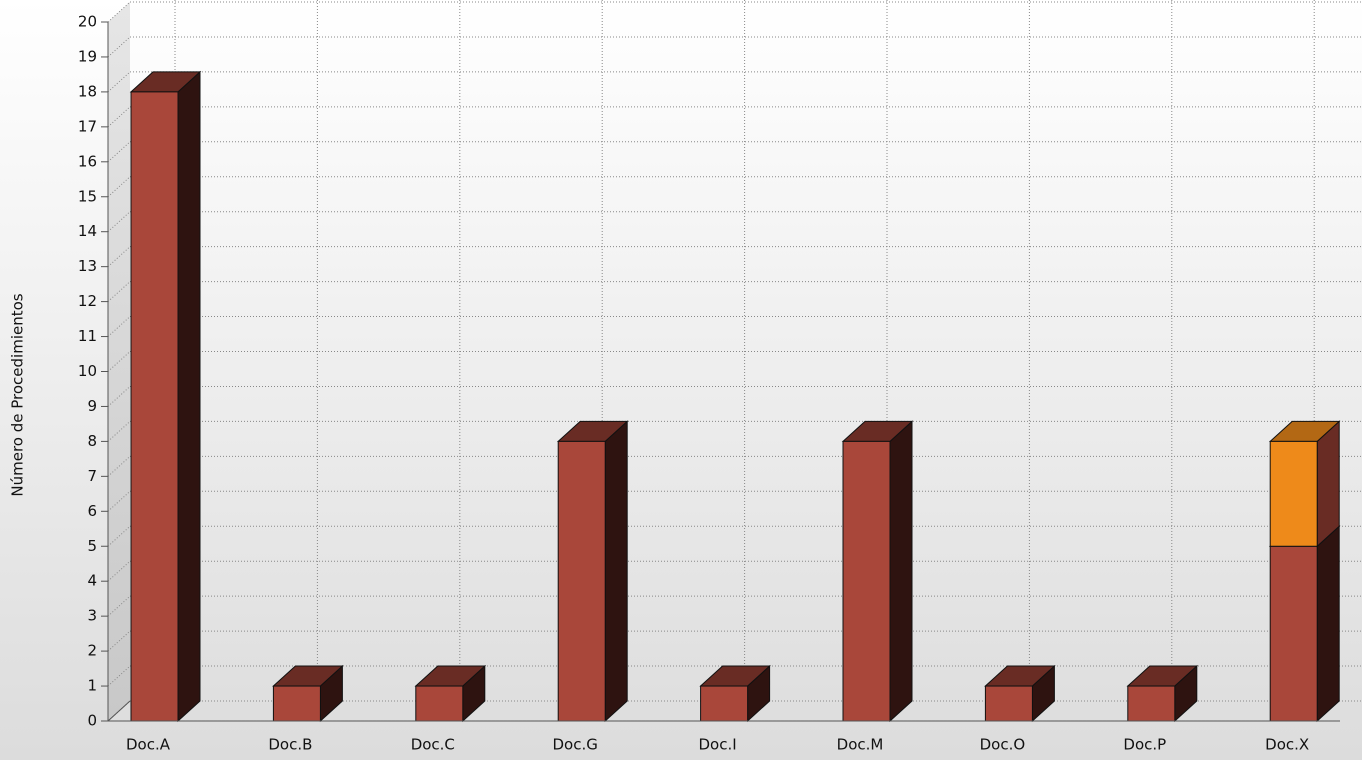 The height and width of the screenshot is (760, 1362). I want to click on y-tick-label: 20, so click(87, 22).